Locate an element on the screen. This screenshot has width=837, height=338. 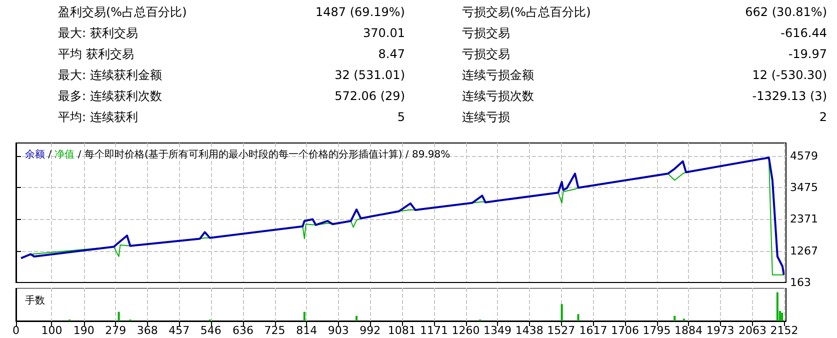
x-tick-label: 100 is located at coordinates (51, 330).